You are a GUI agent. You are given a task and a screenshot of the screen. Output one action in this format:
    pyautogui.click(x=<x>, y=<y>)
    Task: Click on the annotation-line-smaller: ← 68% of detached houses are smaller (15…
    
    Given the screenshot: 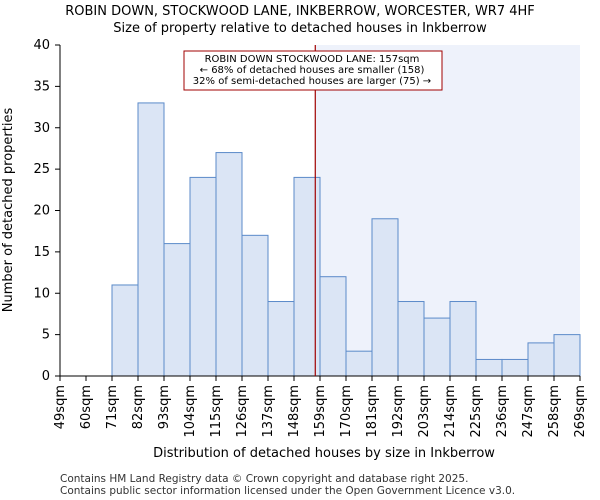 What is the action you would take?
    pyautogui.click(x=312, y=70)
    